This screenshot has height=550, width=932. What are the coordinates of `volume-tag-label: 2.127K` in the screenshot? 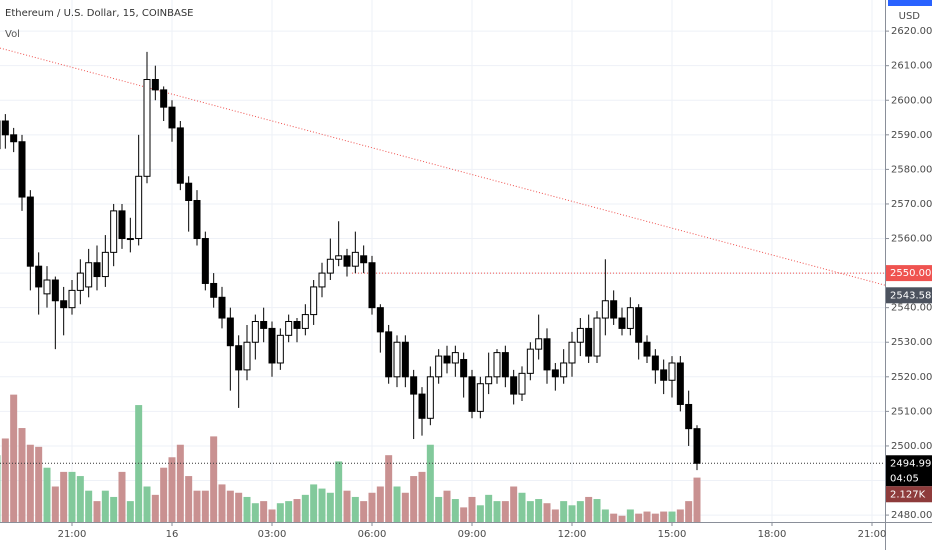 It's located at (908, 494).